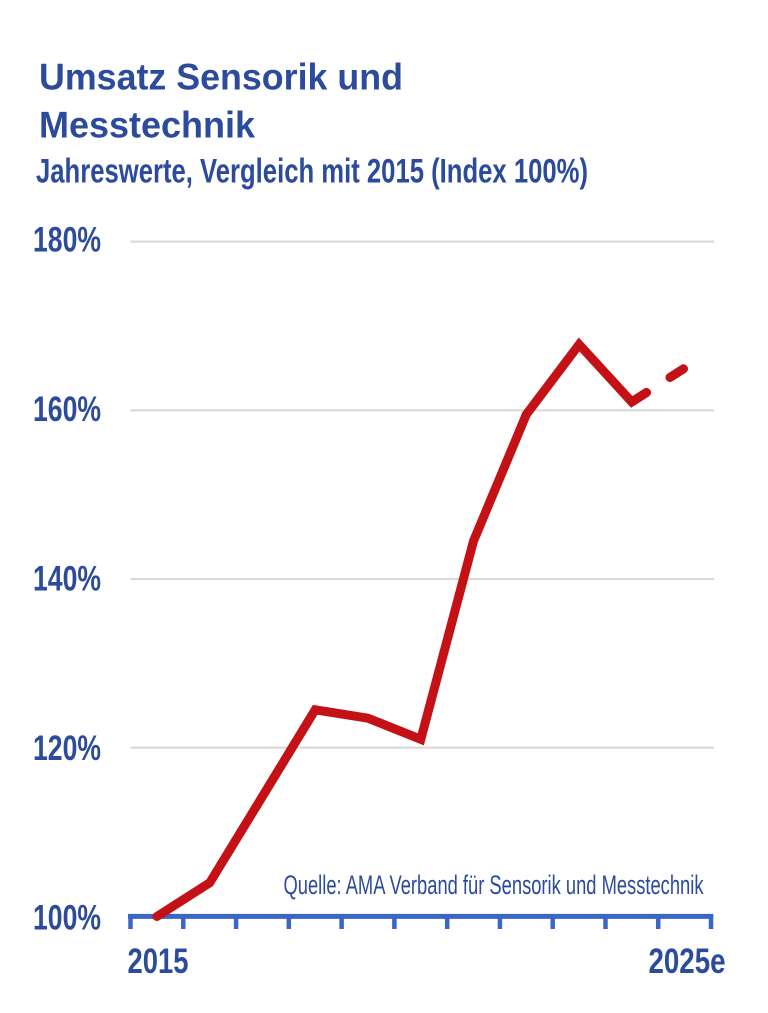 Image resolution: width=768 pixels, height=1013 pixels. I want to click on svg-text: 120%, so click(67, 748).